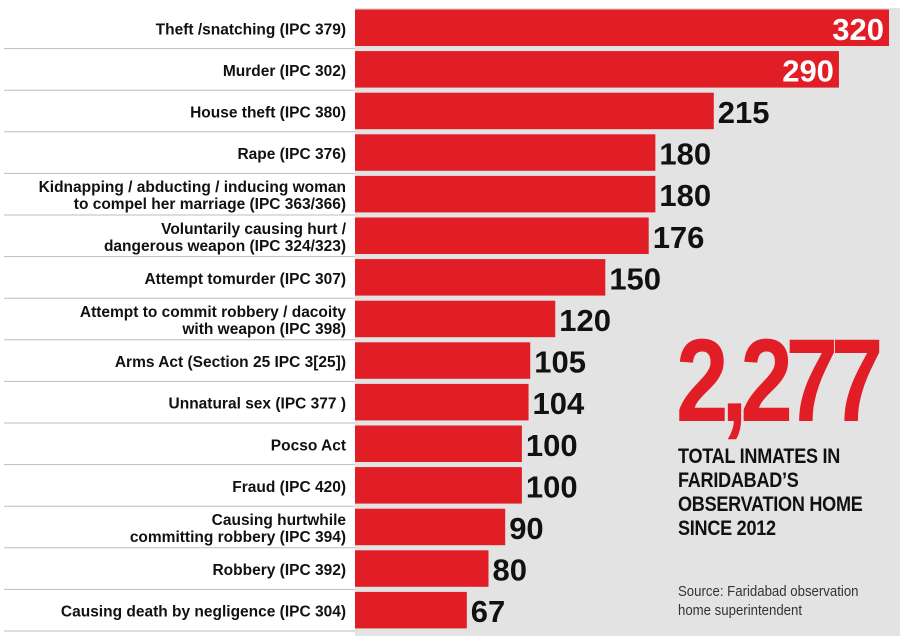 The height and width of the screenshot is (636, 900). I want to click on category-label: Causing death by negligence (IPC 304), so click(203, 612).